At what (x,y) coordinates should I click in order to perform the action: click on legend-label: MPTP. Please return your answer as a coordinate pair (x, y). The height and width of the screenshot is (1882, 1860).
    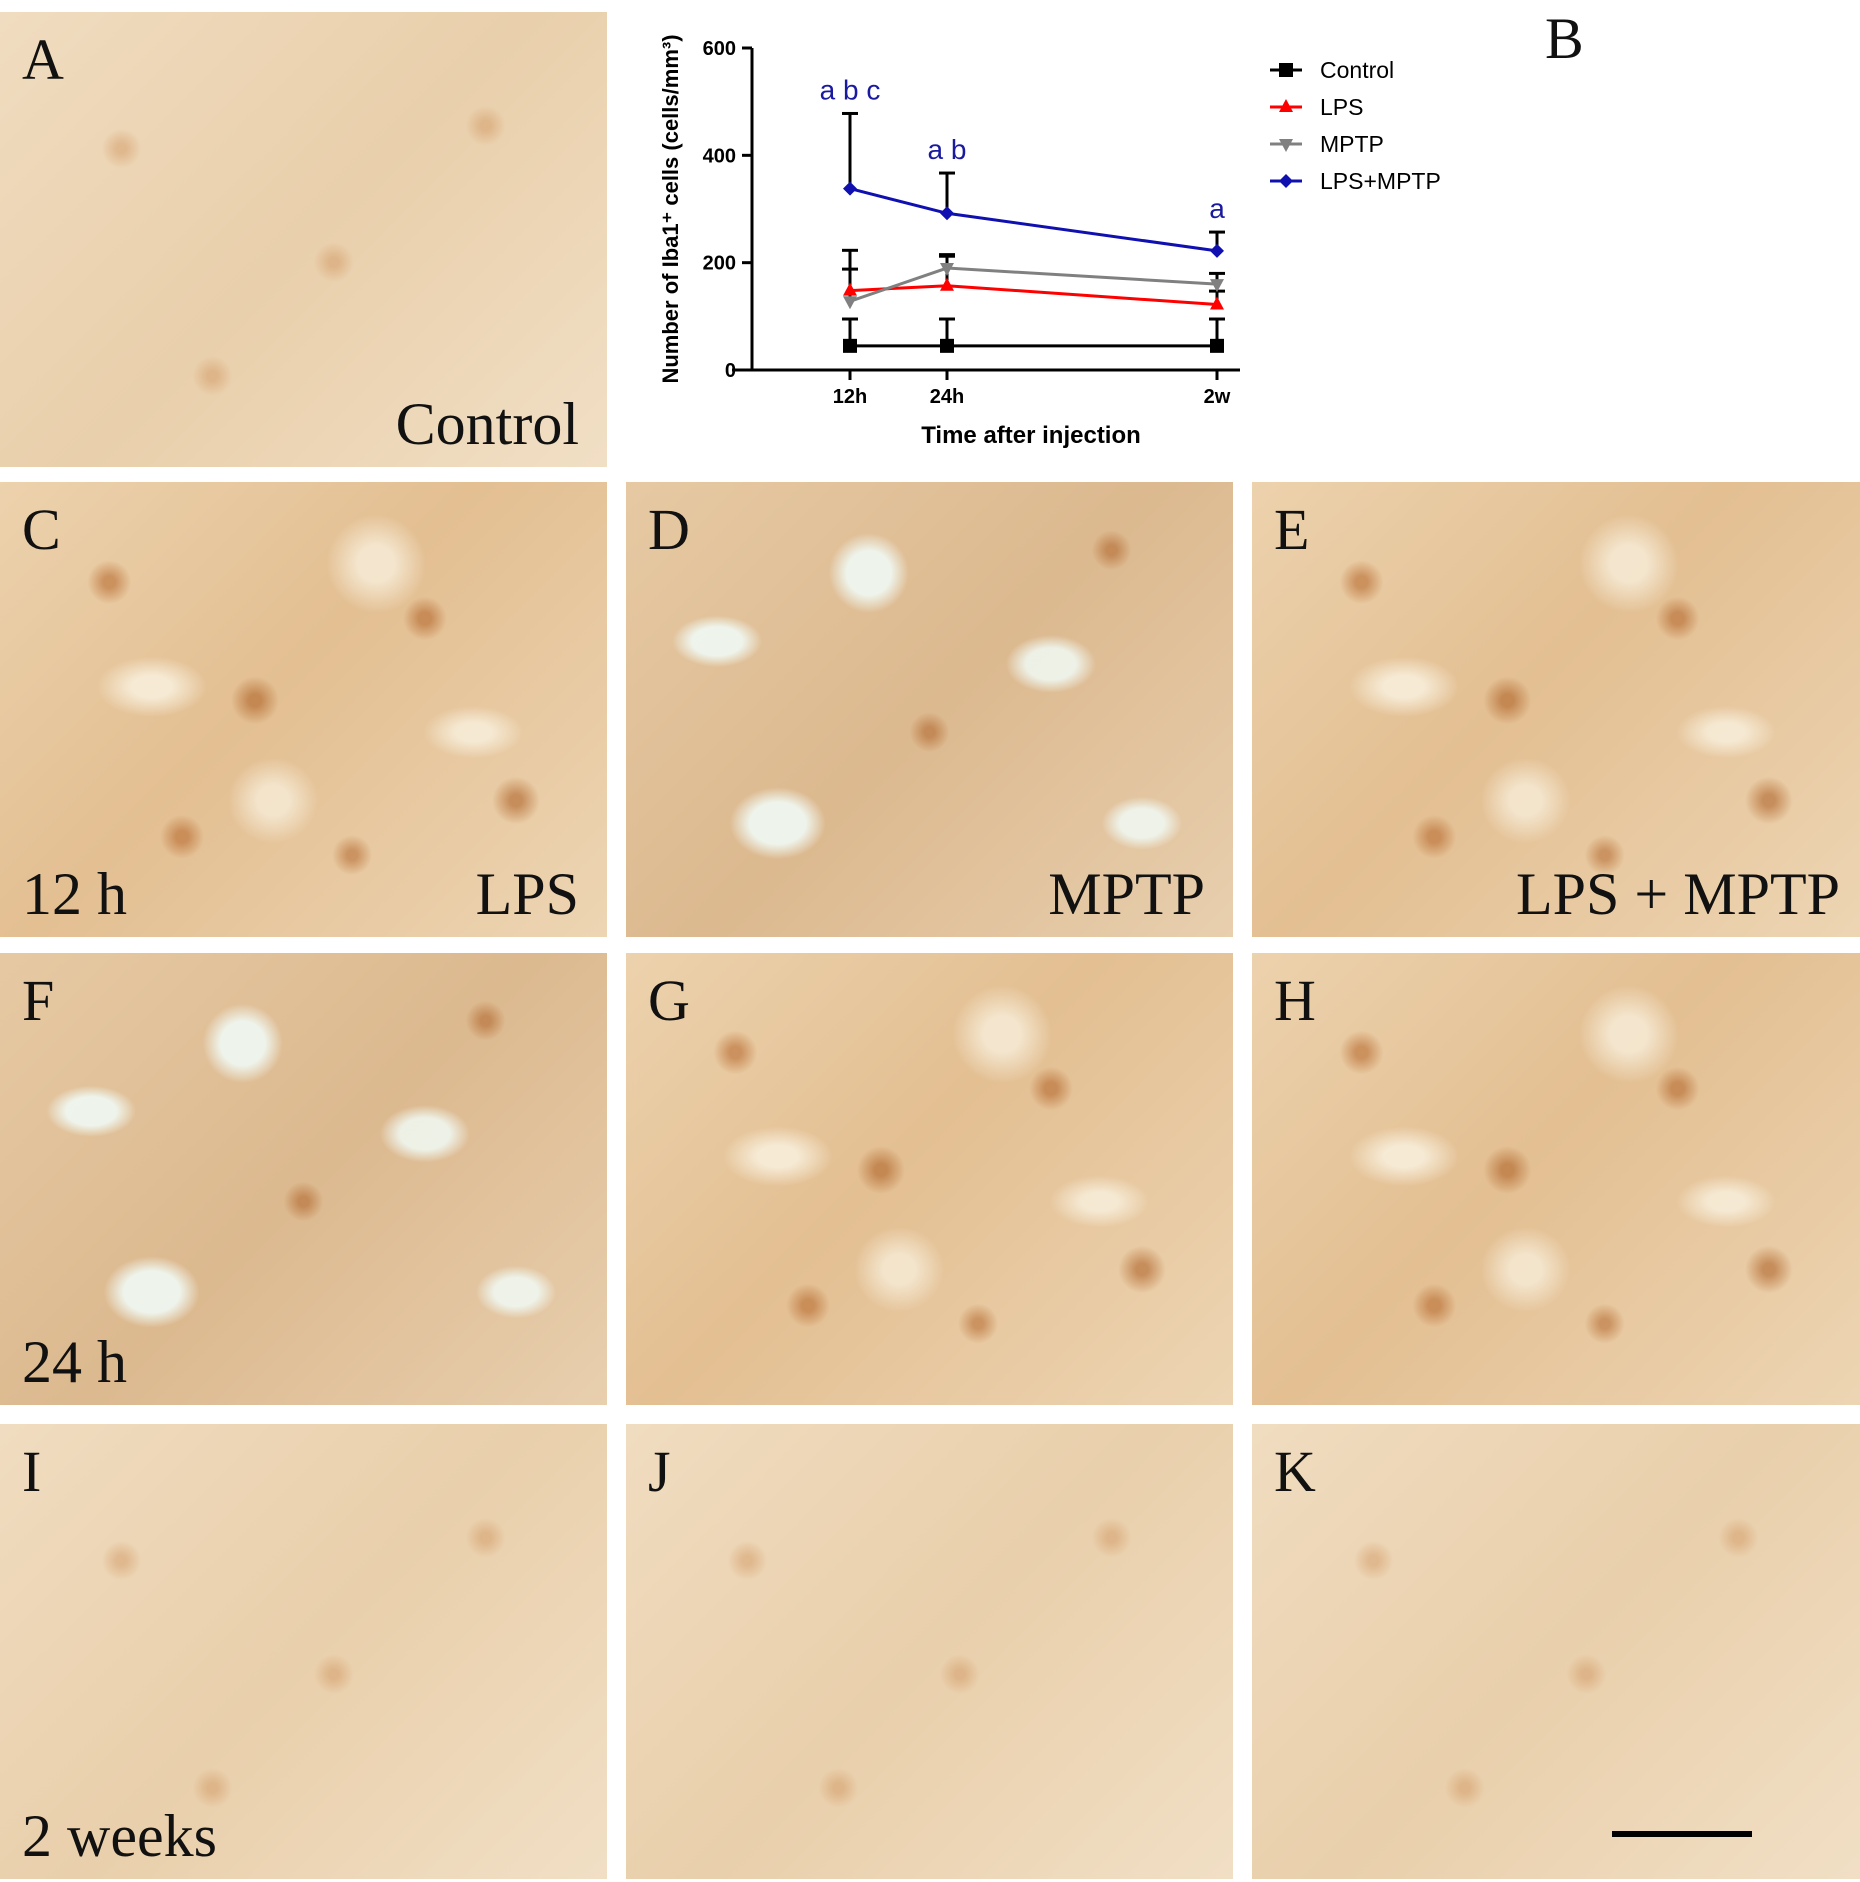
    Looking at the image, I should click on (1352, 144).